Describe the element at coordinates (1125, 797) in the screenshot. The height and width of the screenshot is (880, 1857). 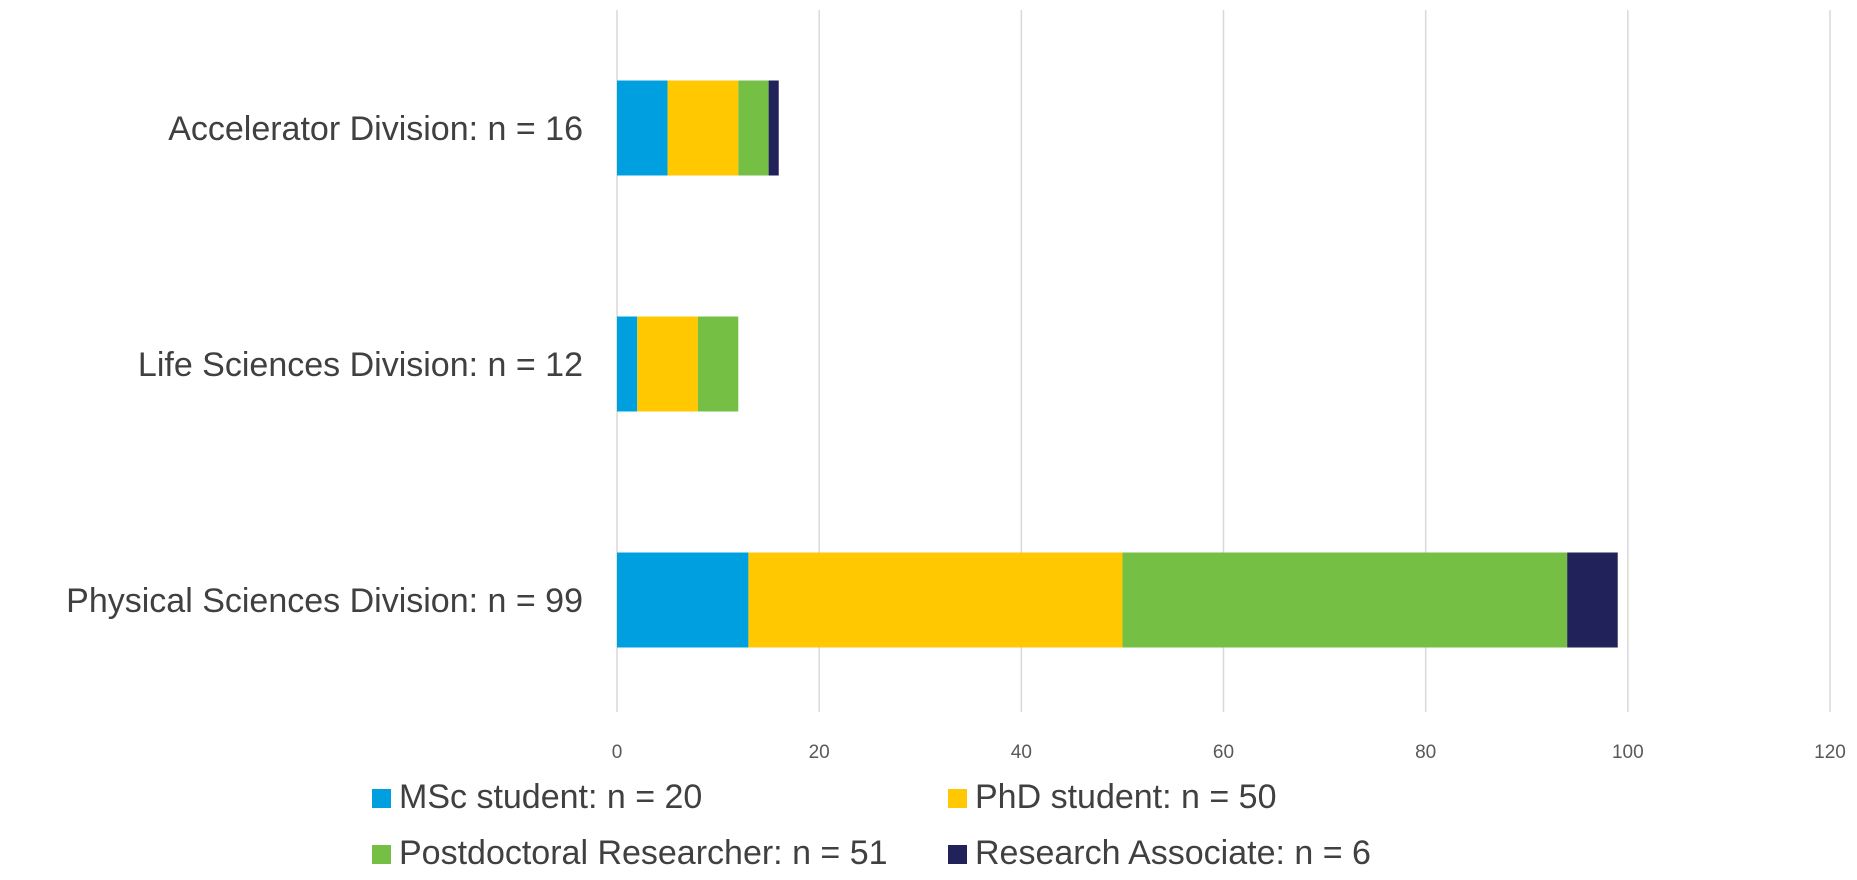
I see `legend-label: PhD student: n = 50` at that location.